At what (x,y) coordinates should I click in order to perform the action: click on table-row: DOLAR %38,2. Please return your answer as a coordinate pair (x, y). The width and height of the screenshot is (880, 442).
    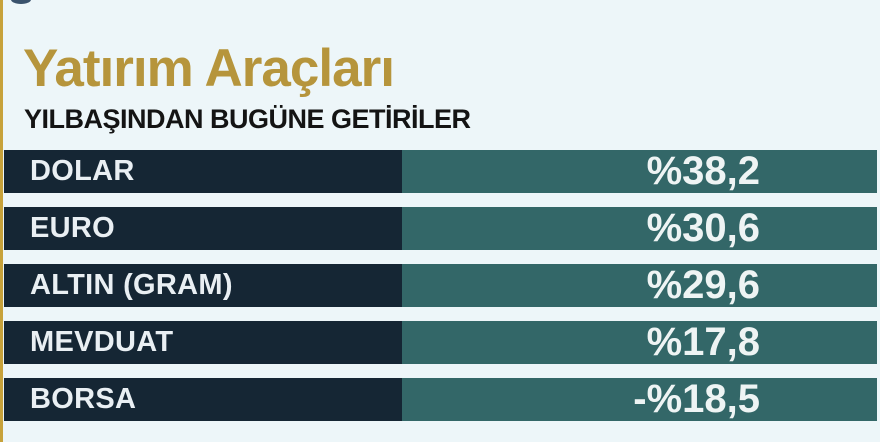
    Looking at the image, I should click on (440, 171).